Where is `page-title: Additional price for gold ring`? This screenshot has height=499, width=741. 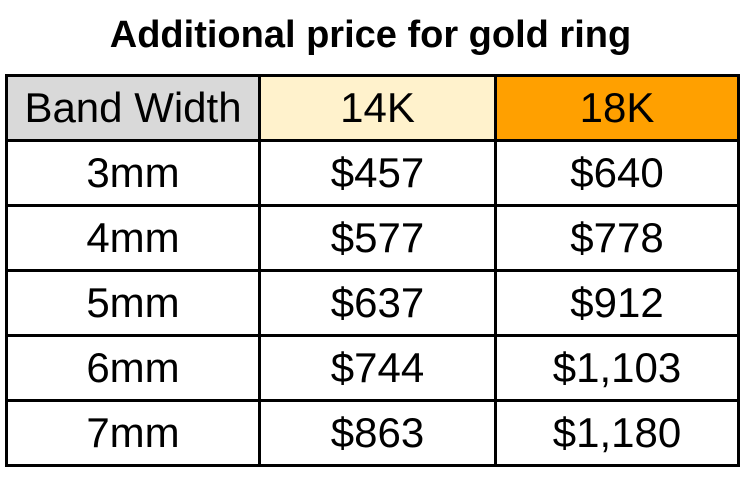 page-title: Additional price for gold ring is located at coordinates (370, 35).